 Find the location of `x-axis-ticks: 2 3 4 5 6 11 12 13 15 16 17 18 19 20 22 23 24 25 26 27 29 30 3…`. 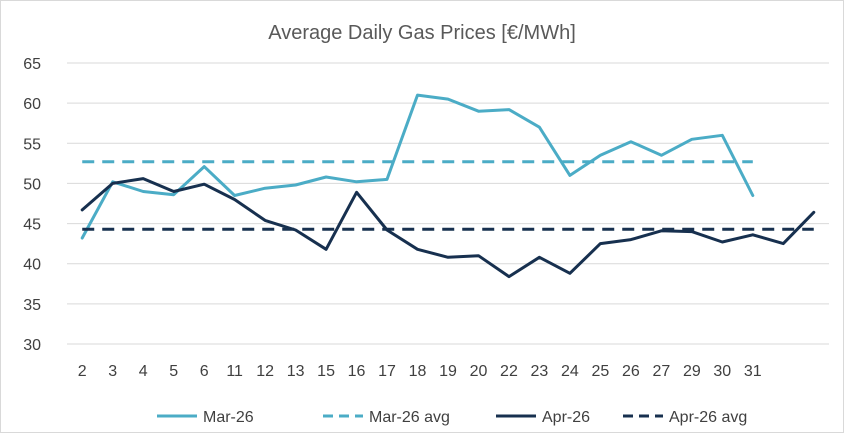

x-axis-ticks: 2 3 4 5 6 11 12 13 15 16 17 18 19 20 22 23 24 25 26 27 29 30 3… is located at coordinates (420, 371).